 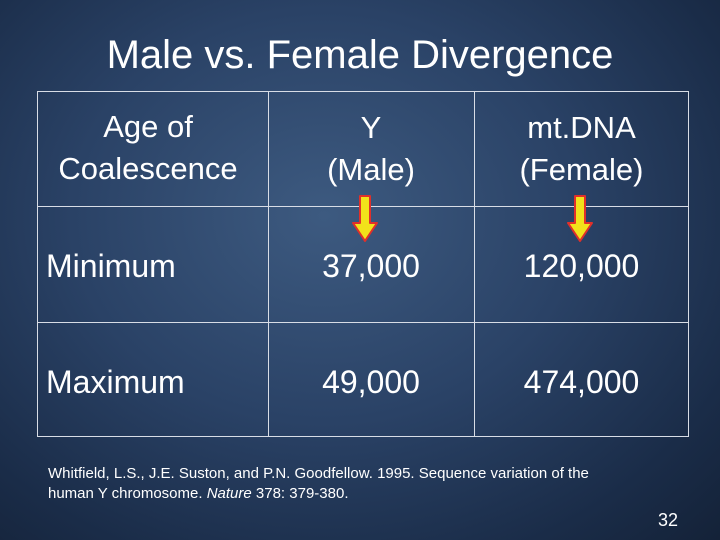 I want to click on cell-mtdna-minimum: 120,000, so click(x=581, y=266).